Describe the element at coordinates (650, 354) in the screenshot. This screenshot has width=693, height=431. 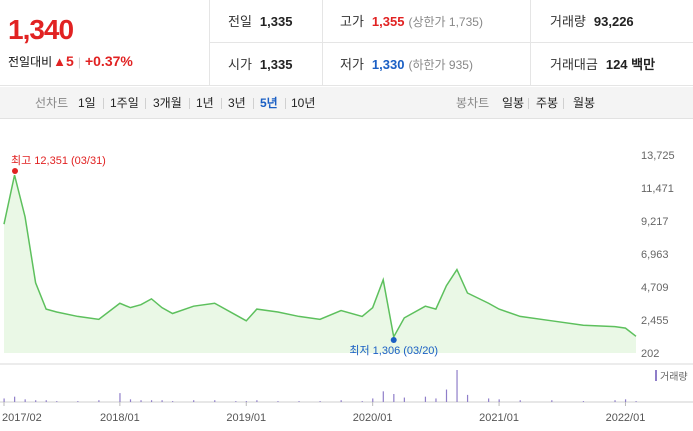
I see `y-tick-label: 202` at that location.